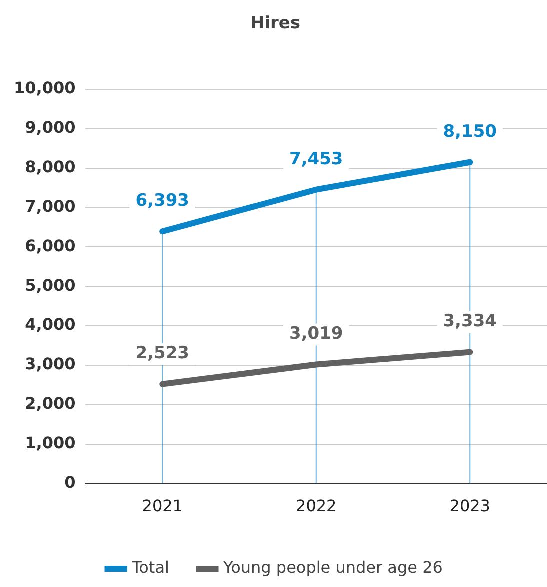 Image resolution: width=547 pixels, height=587 pixels. What do you see at coordinates (470, 506) in the screenshot?
I see `x-tick-label: 2023` at bounding box center [470, 506].